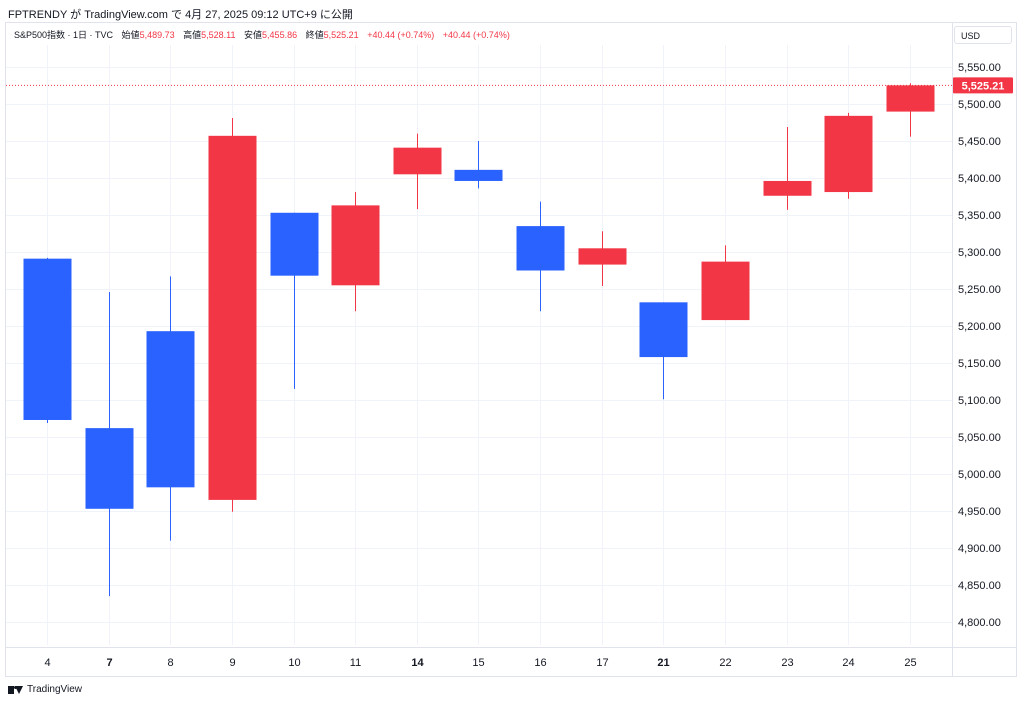 The width and height of the screenshot is (1024, 704). I want to click on x-tick-label: 9, so click(232, 663).